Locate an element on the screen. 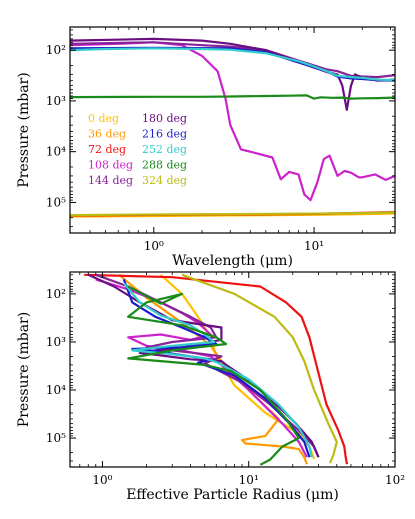 This screenshot has width=415, height=519. legend-entry: 252 deg is located at coordinates (164, 149).